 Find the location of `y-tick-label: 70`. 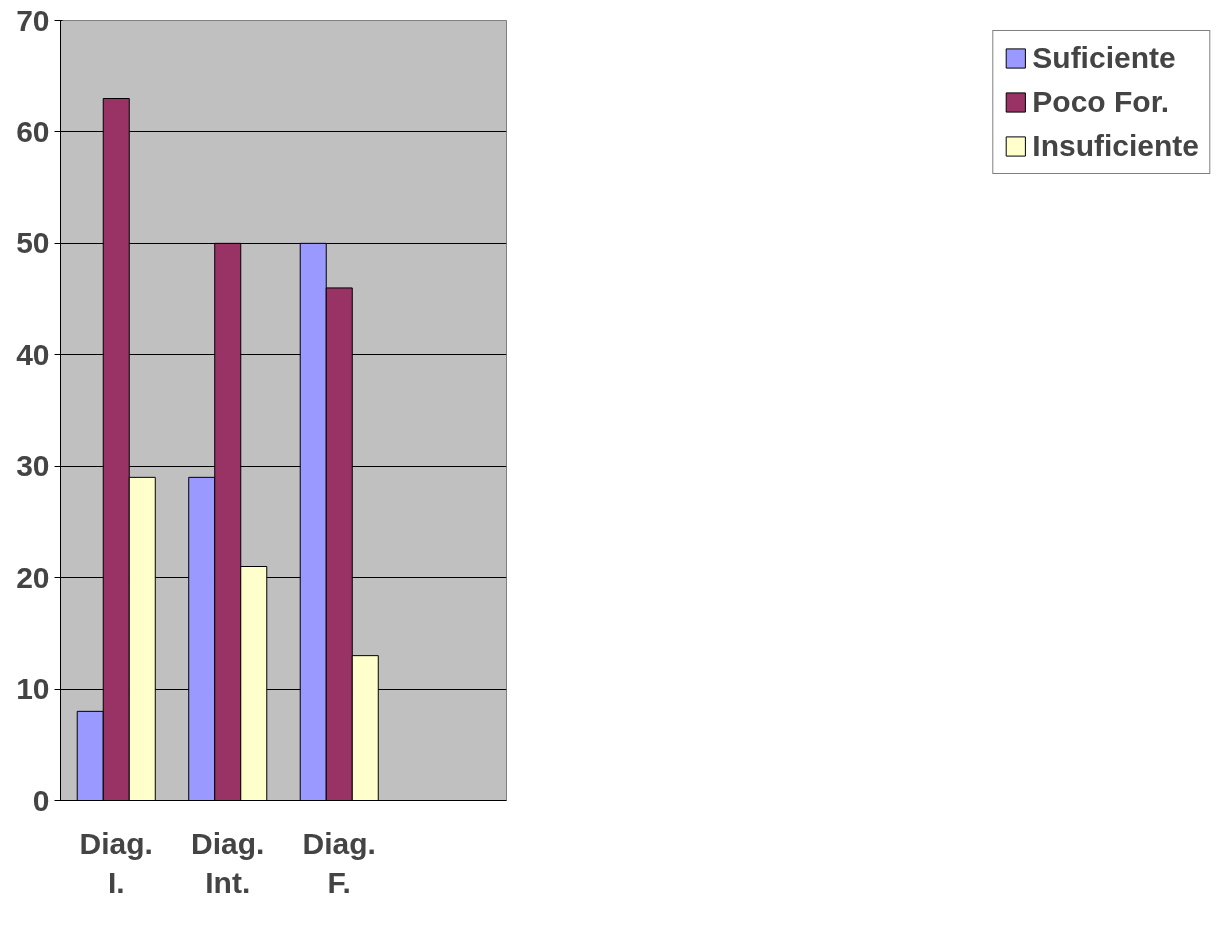

y-tick-label: 70 is located at coordinates (33, 20).